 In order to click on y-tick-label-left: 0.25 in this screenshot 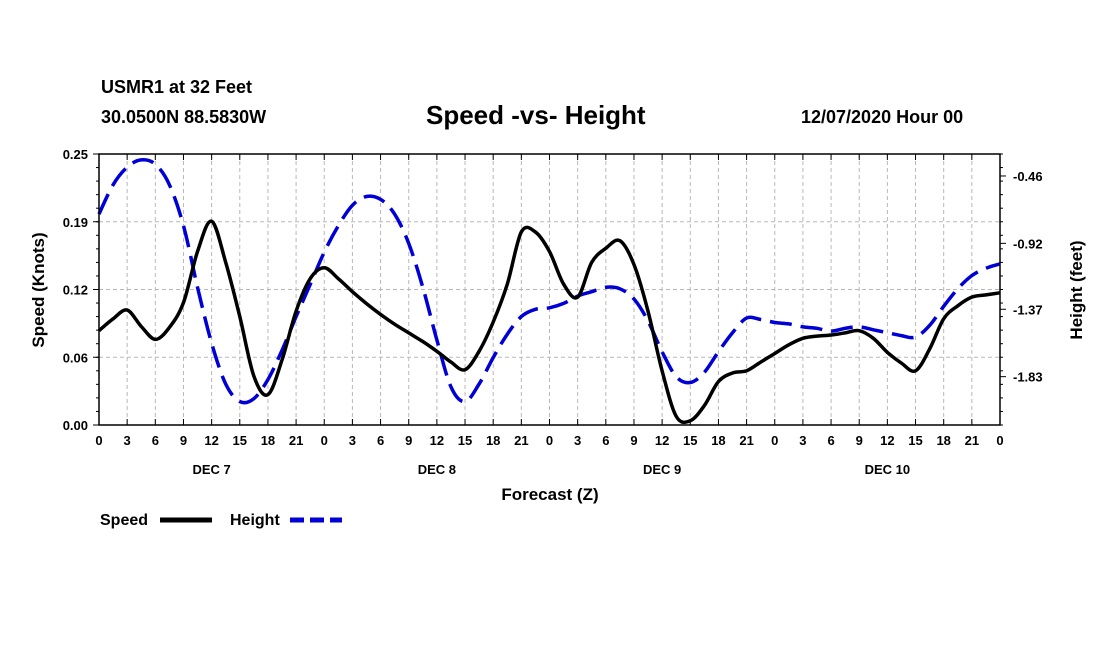, I will do `click(75, 154)`.